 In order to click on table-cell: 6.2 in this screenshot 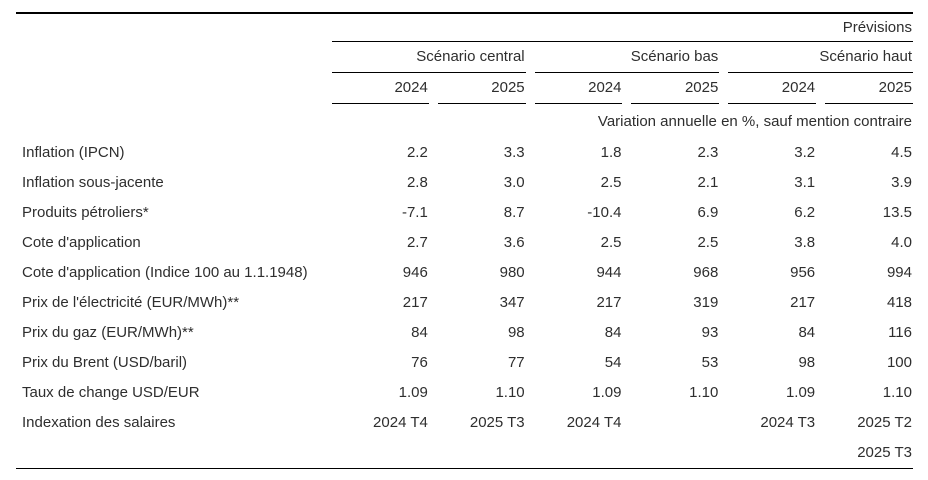, I will do `click(805, 212)`.